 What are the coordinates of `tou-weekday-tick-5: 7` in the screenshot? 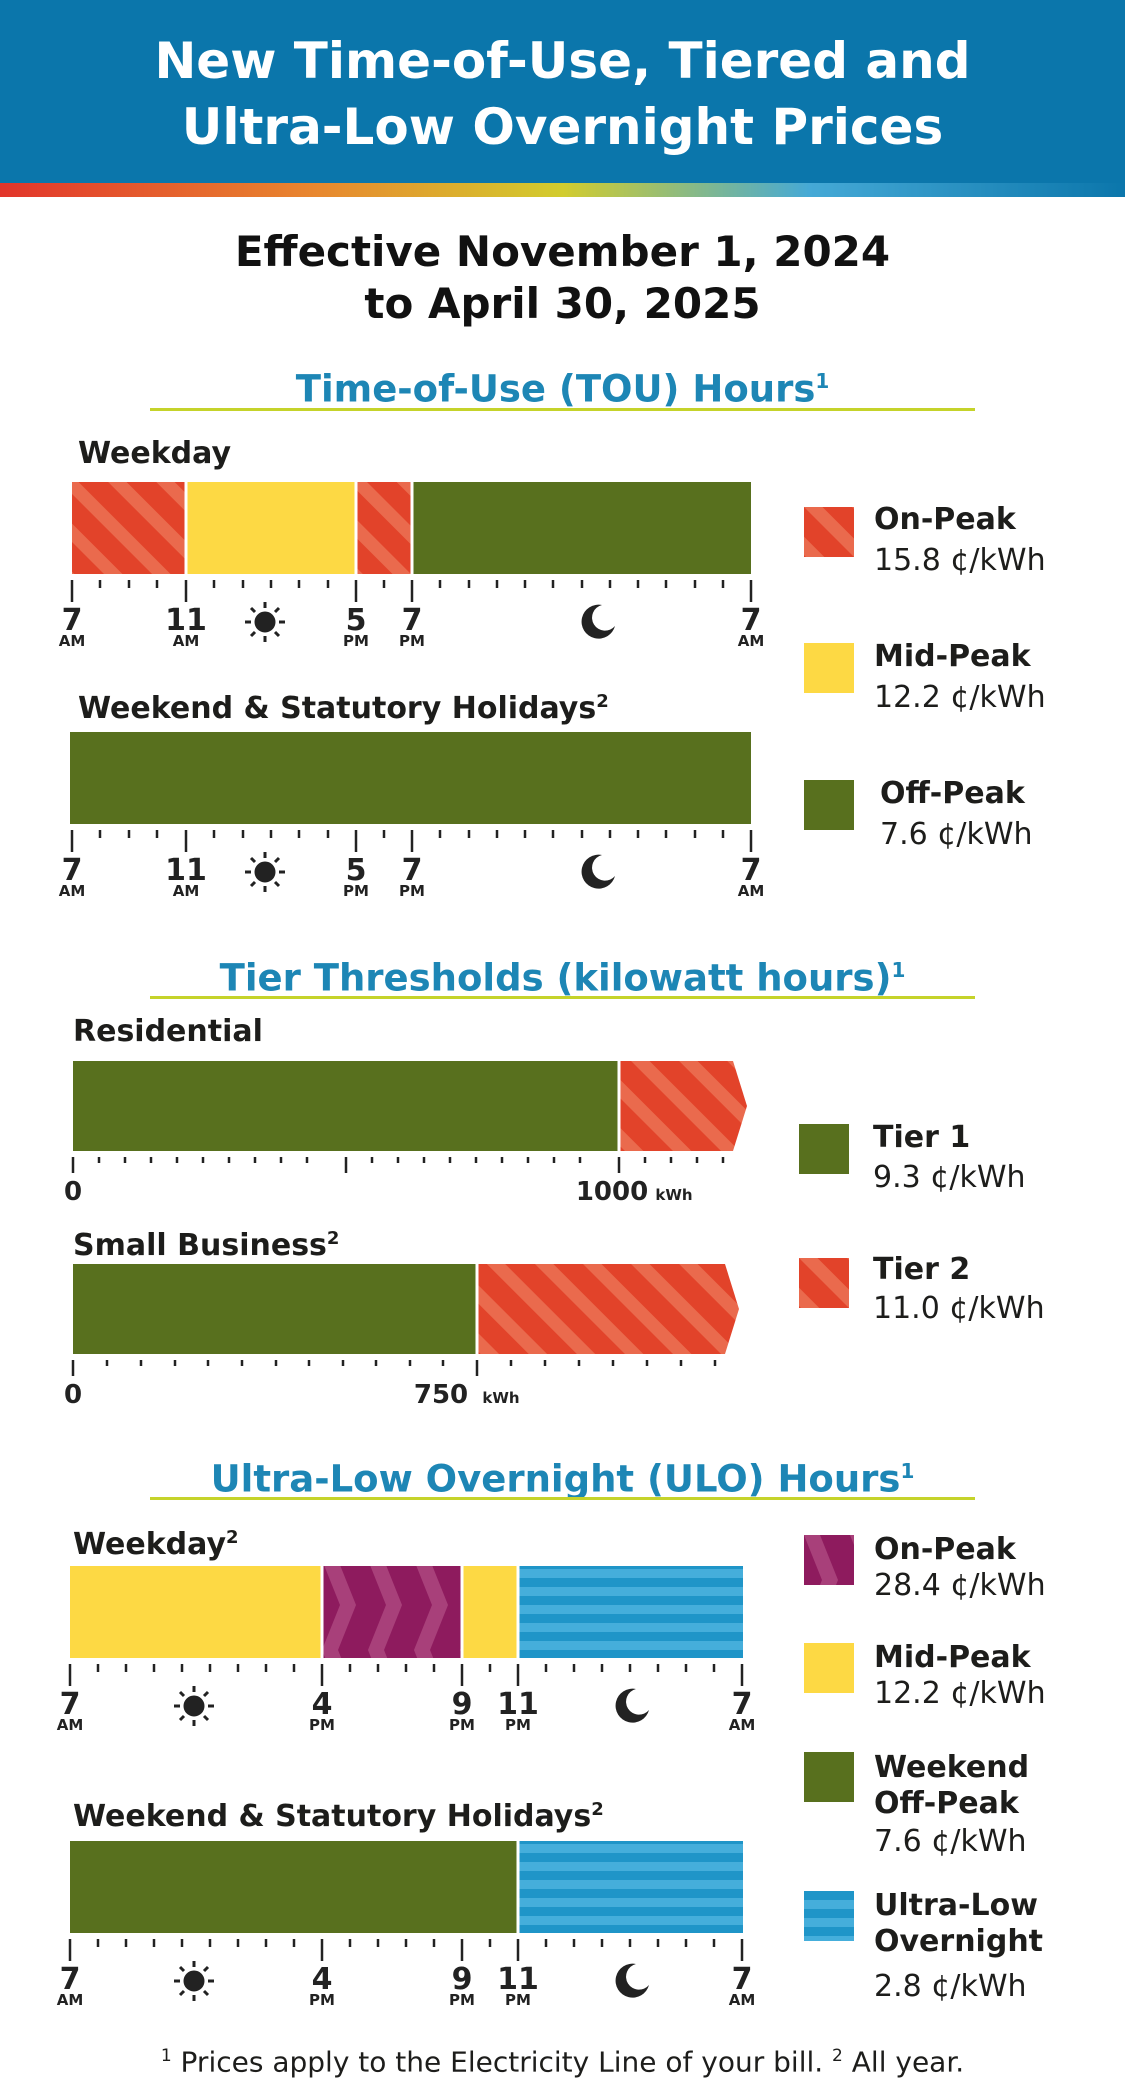 It's located at (751, 620).